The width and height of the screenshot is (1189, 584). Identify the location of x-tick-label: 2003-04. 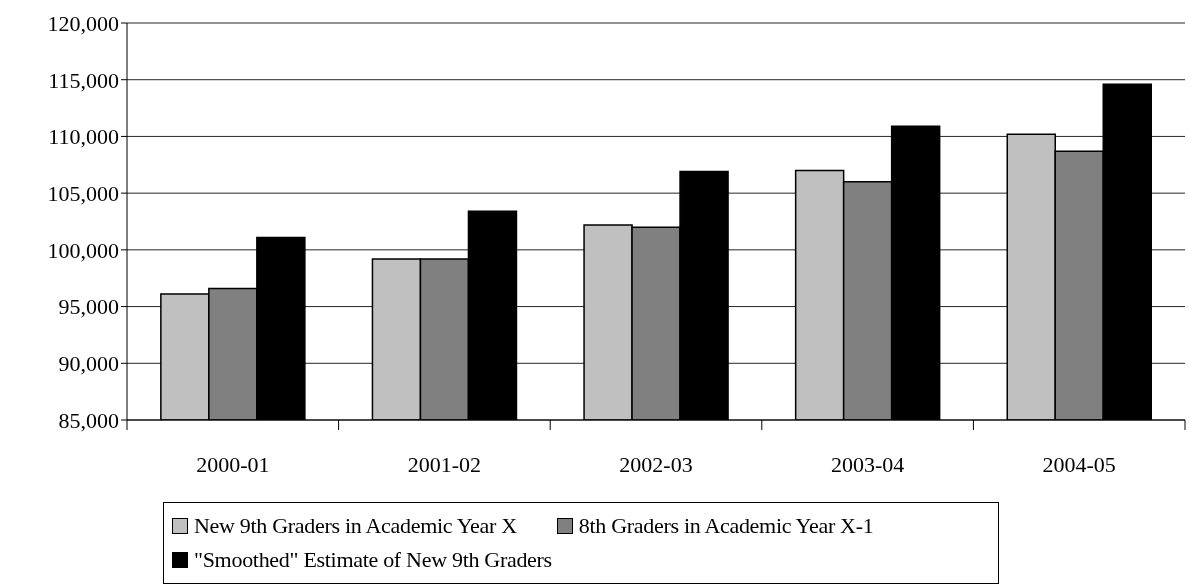
(867, 464).